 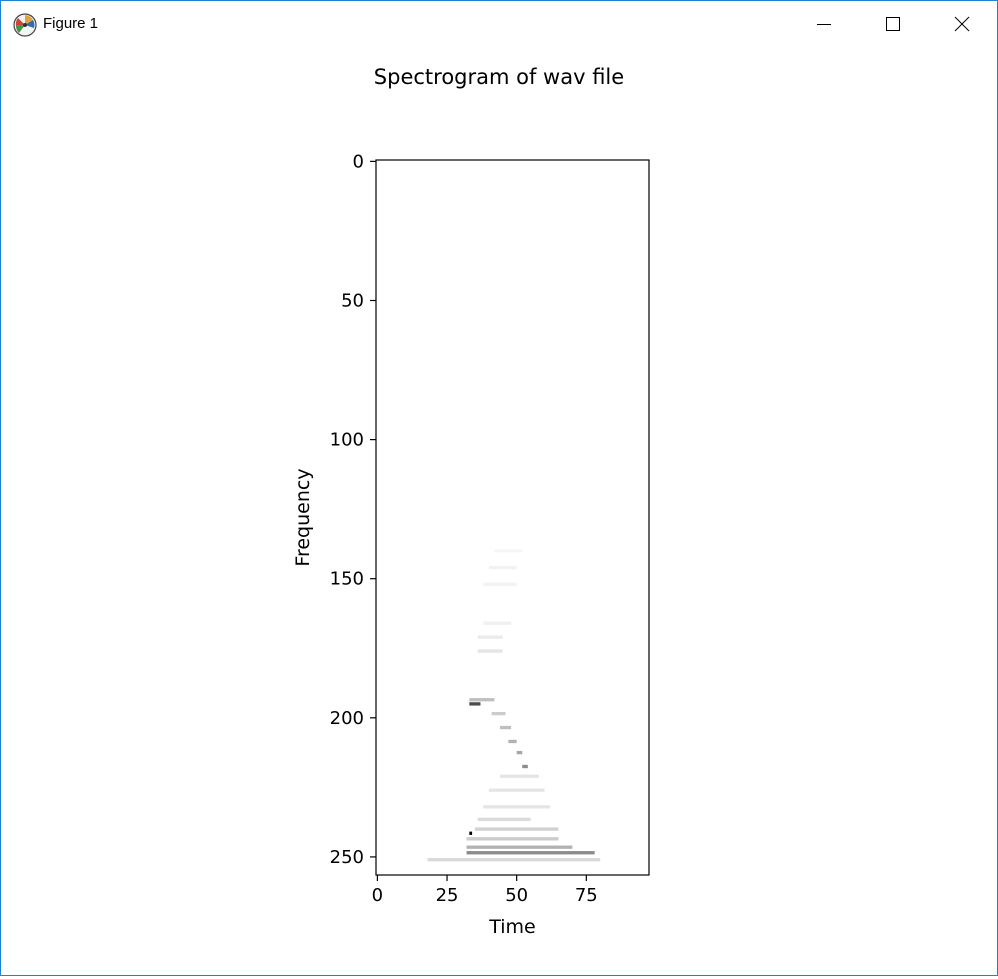 What do you see at coordinates (447, 895) in the screenshot?
I see `x-tick-label: 25` at bounding box center [447, 895].